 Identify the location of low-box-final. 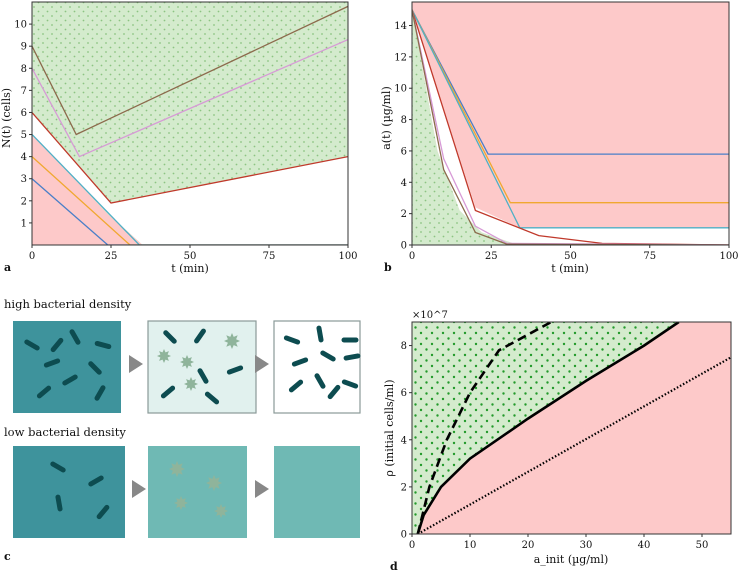
(317, 492).